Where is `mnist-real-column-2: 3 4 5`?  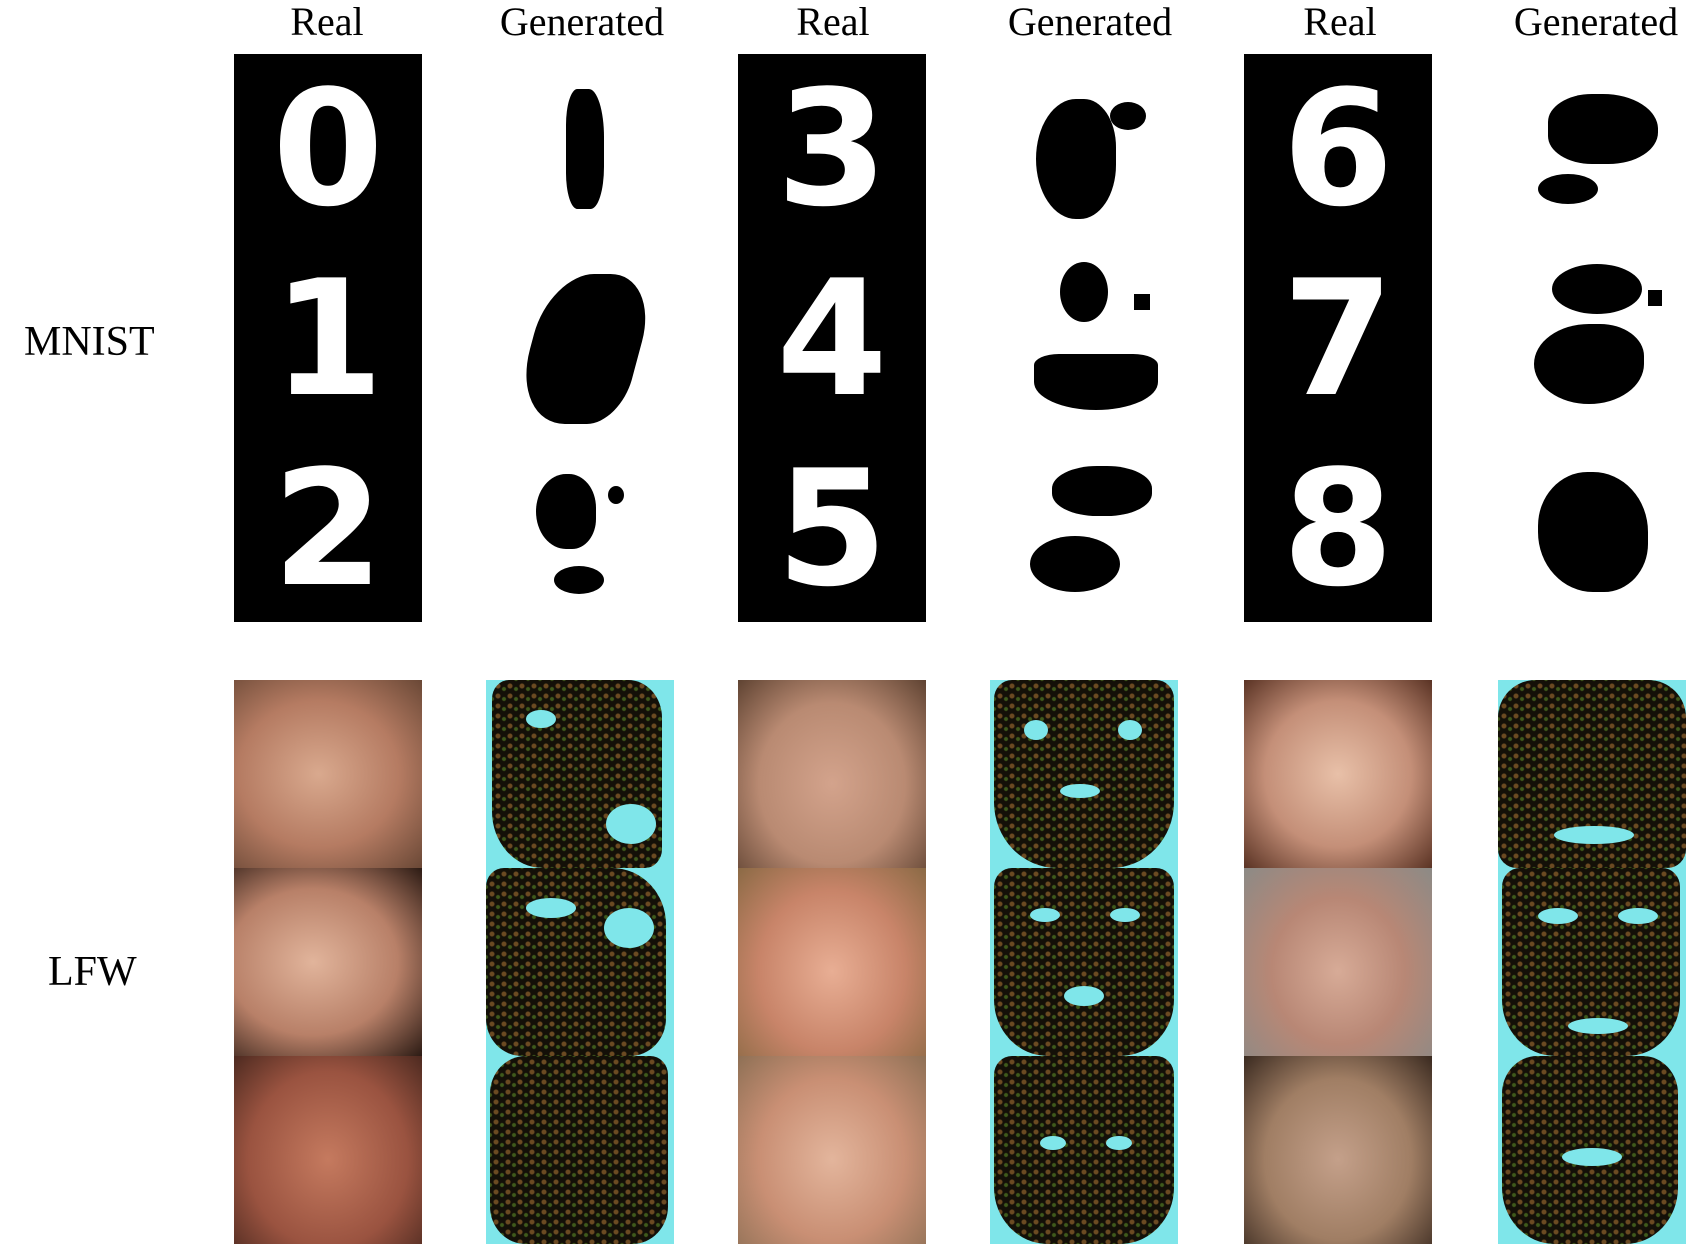 mnist-real-column-2: 3 4 5 is located at coordinates (832, 338).